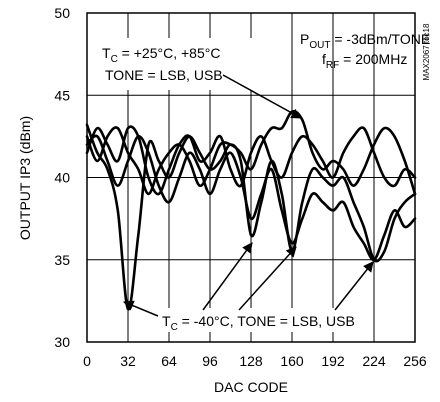 The width and height of the screenshot is (440, 402). What do you see at coordinates (166, 321) in the screenshot?
I see `cold-t-main: T` at bounding box center [166, 321].